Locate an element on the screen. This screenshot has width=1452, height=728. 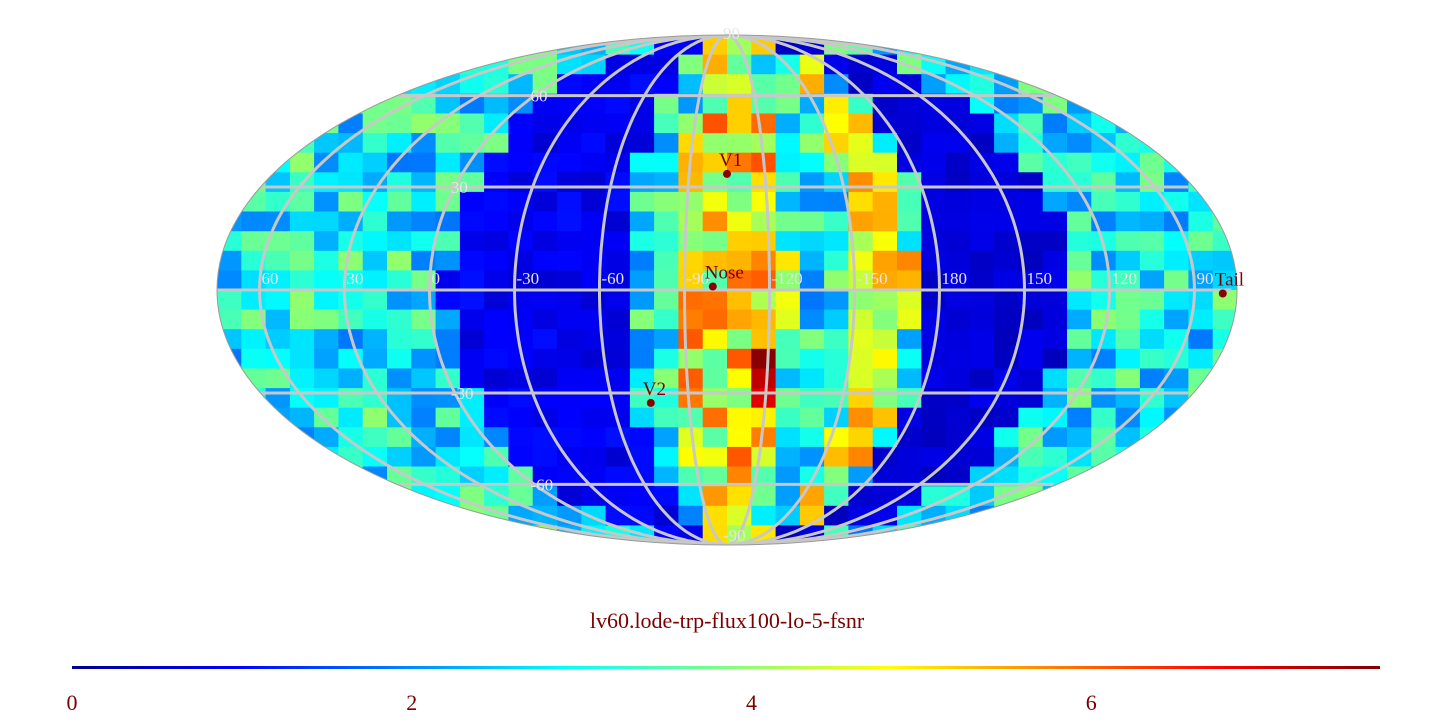
colorbar-tick-label: 2 is located at coordinates (411, 702).